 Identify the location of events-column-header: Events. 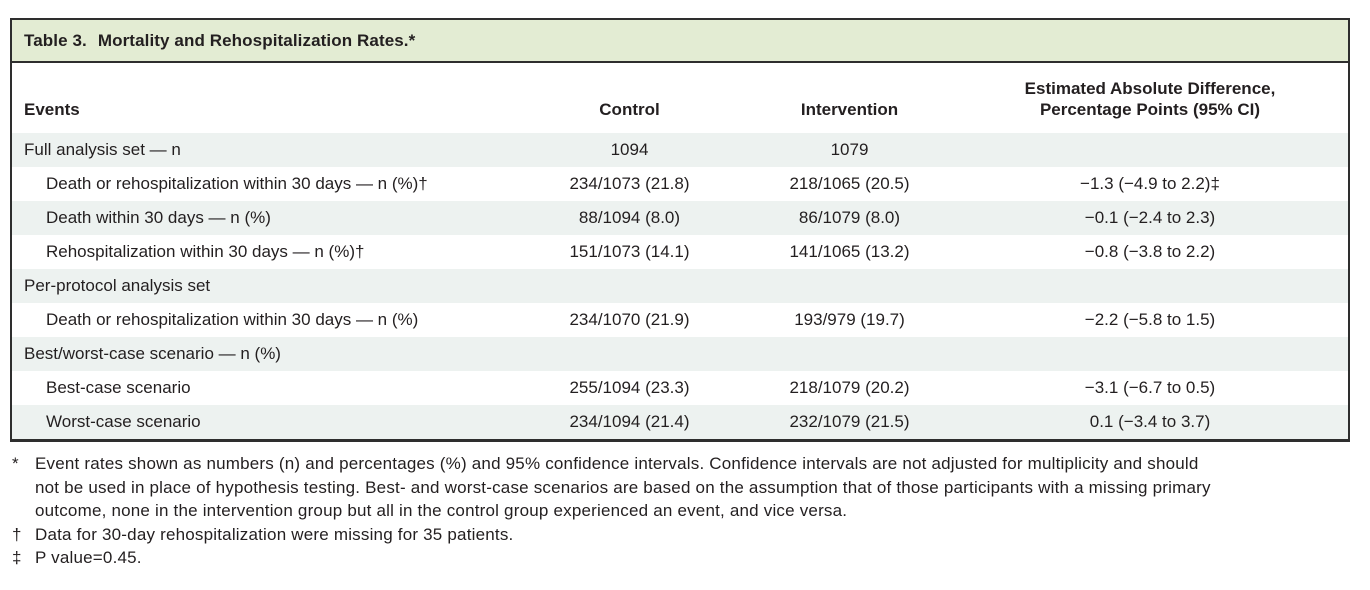
(262, 98).